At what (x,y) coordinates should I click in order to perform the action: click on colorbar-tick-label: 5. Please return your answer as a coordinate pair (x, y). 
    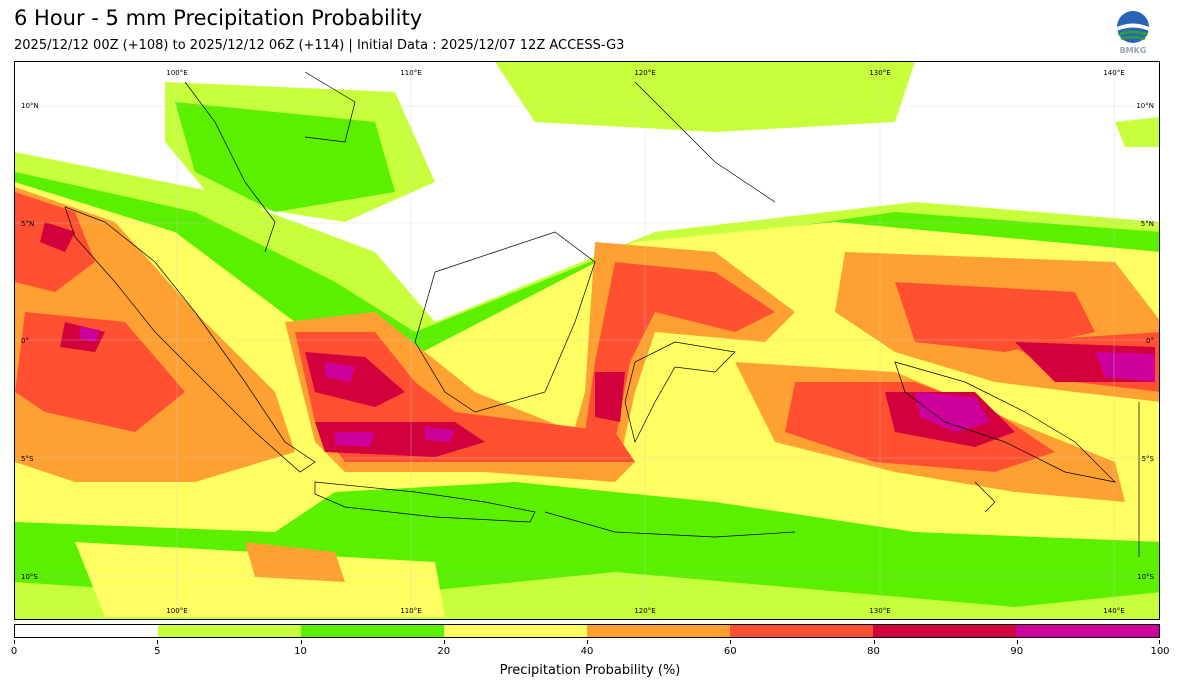
    Looking at the image, I should click on (157, 651).